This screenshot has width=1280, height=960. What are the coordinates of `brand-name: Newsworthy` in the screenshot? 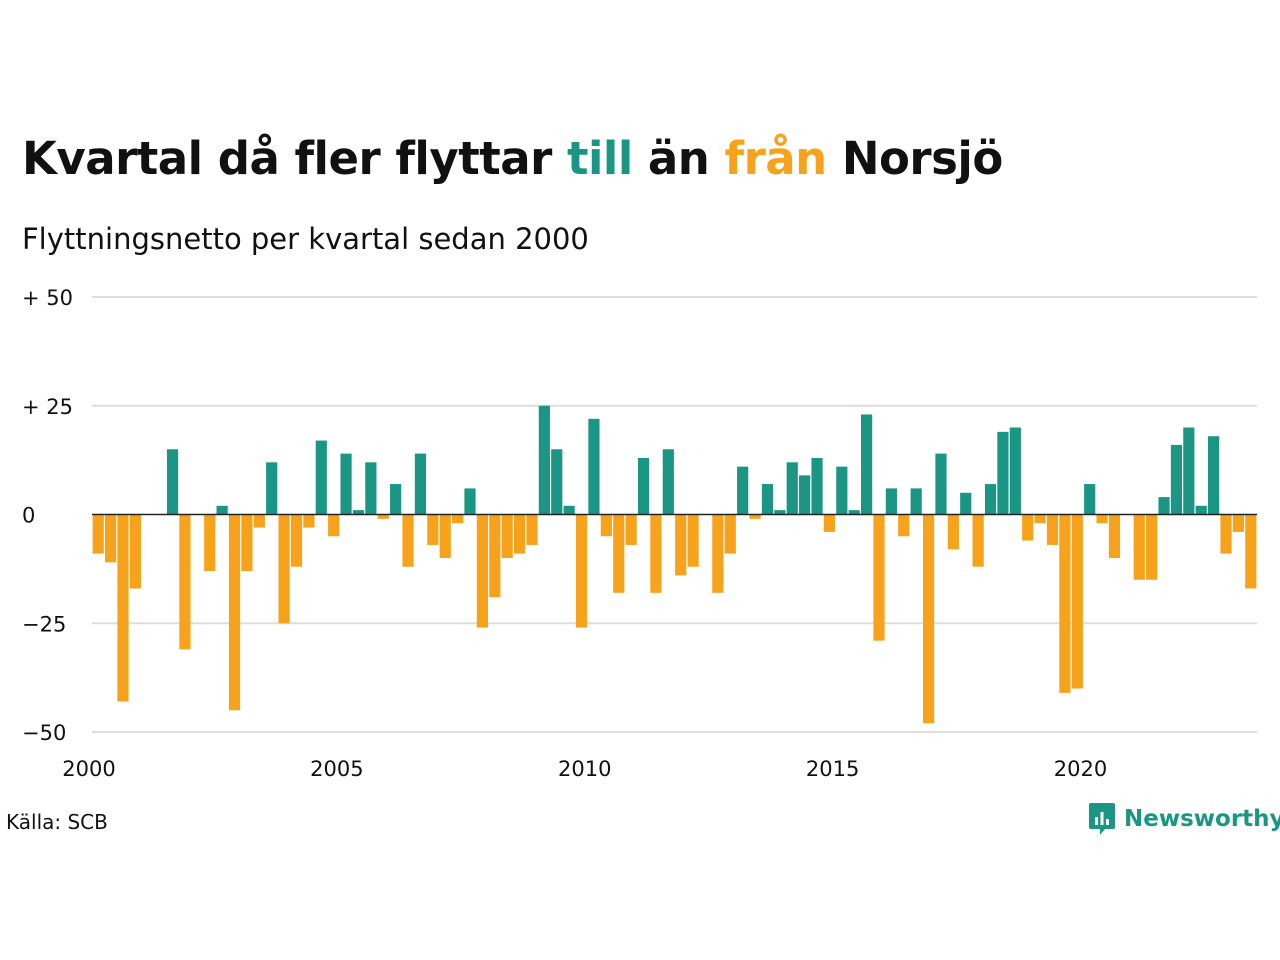 It's located at (1202, 819).